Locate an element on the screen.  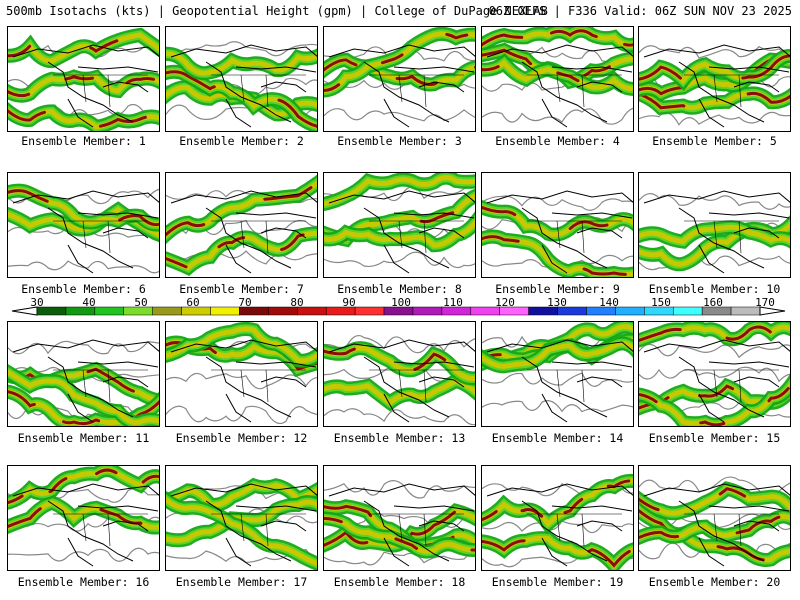
ensemble-member-label: Ensemble Member: 8 is located at coordinates (399, 289).